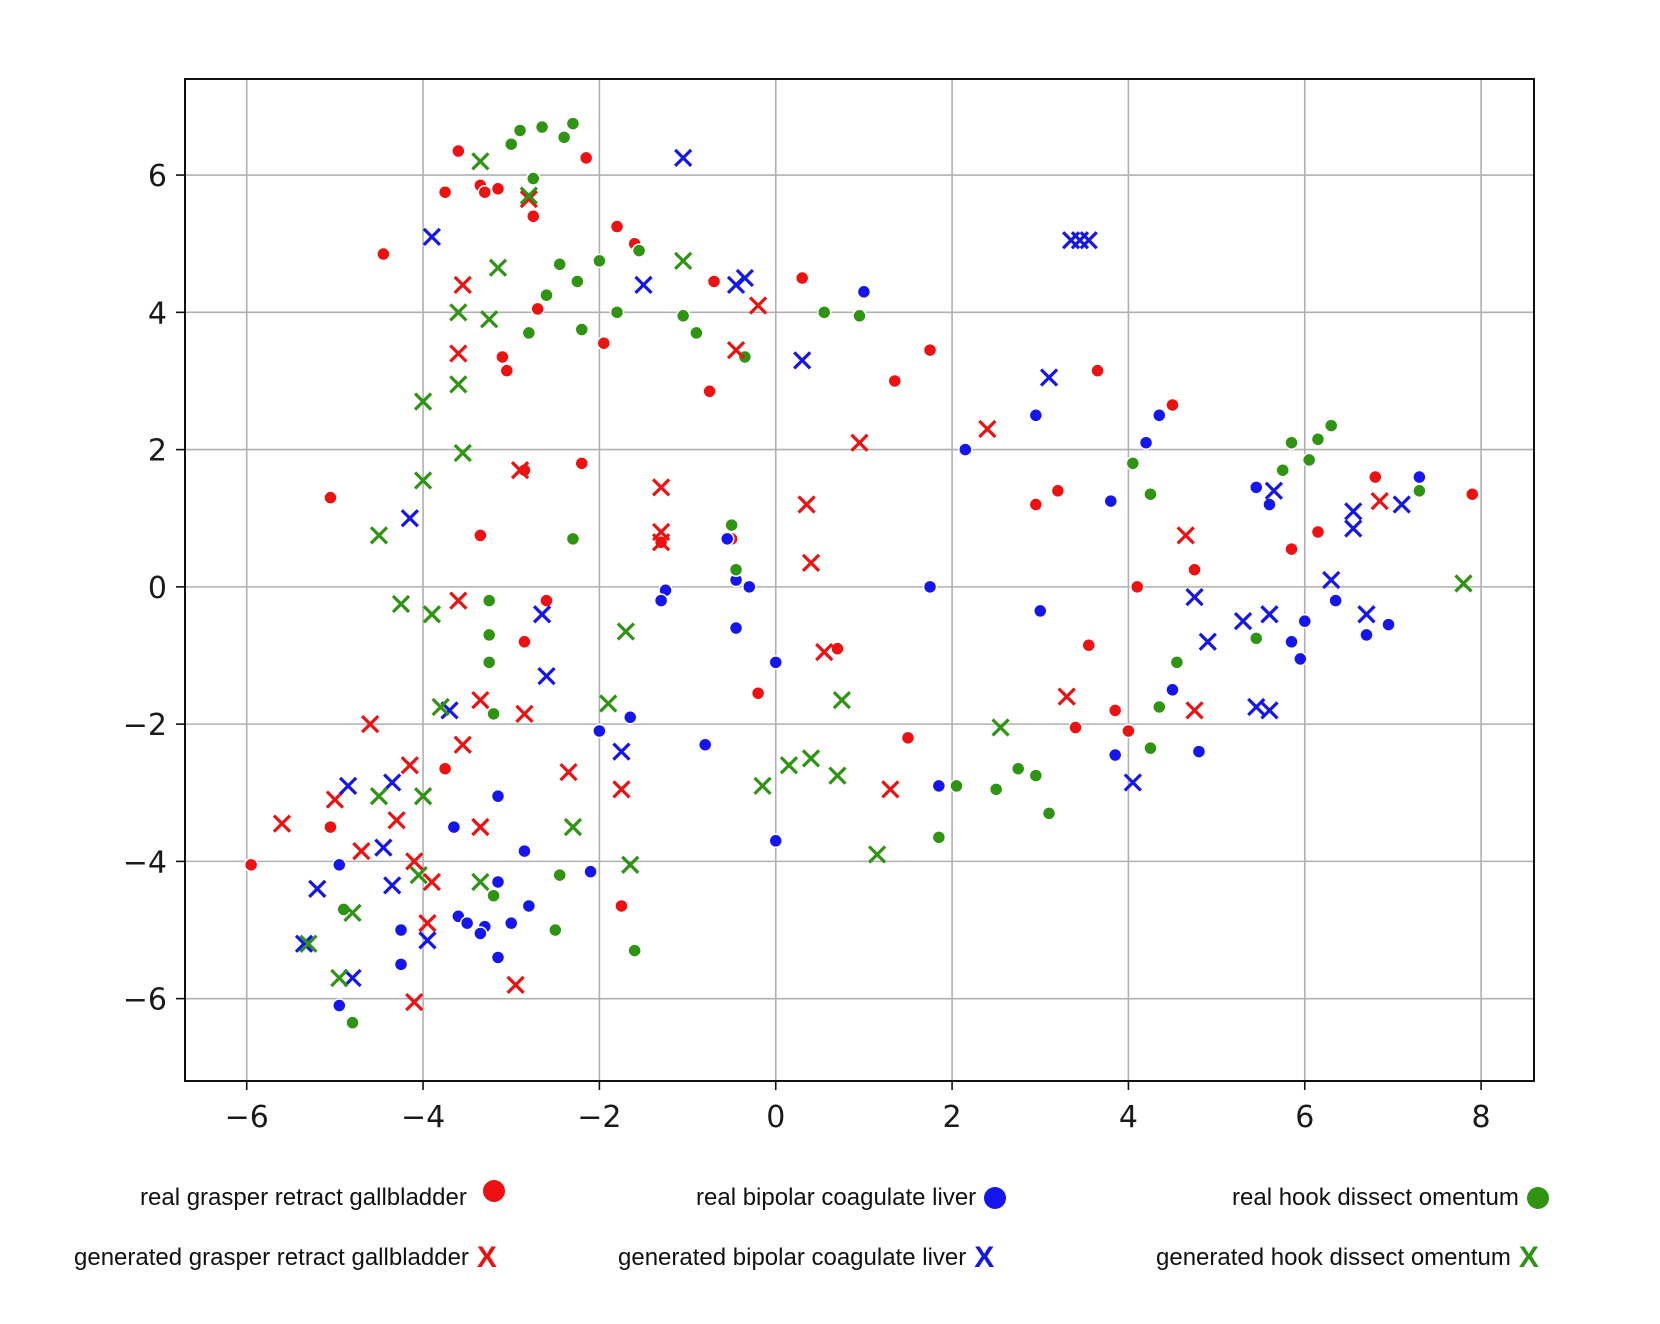  What do you see at coordinates (145, 725) in the screenshot?
I see `y-tick-label: −2` at bounding box center [145, 725].